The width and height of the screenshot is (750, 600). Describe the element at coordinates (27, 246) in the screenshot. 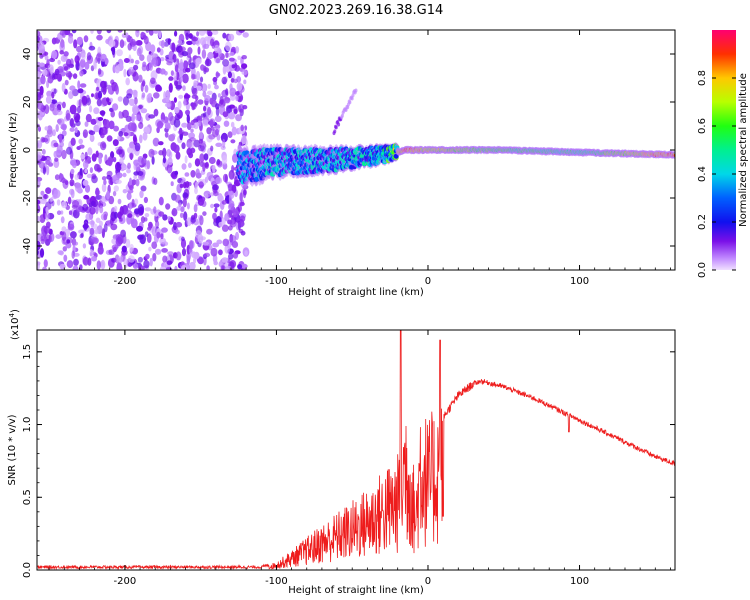

I see `y-tick-label: -40` at that location.